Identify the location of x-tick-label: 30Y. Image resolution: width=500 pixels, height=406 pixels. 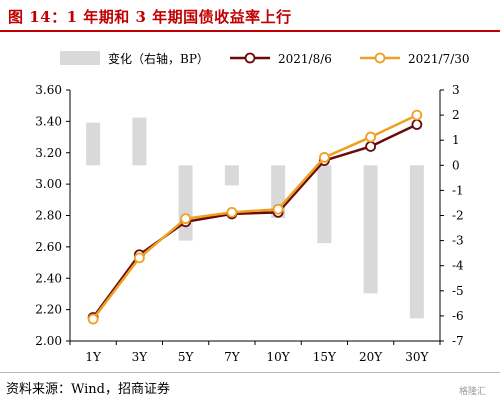
(417, 357).